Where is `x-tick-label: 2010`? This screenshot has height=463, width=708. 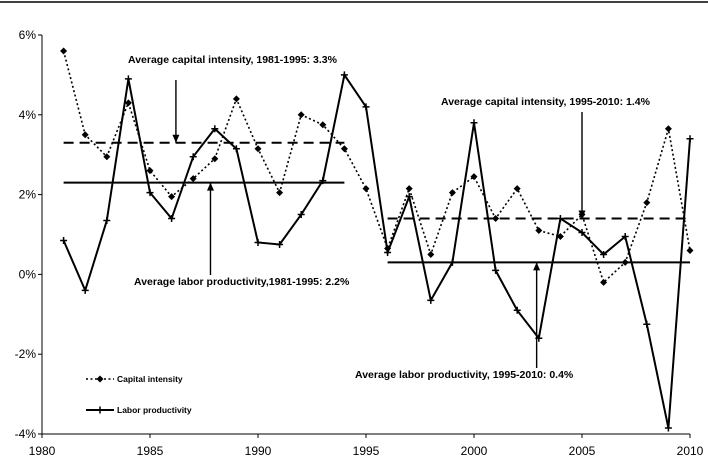
x-tick-label: 2010 is located at coordinates (690, 451).